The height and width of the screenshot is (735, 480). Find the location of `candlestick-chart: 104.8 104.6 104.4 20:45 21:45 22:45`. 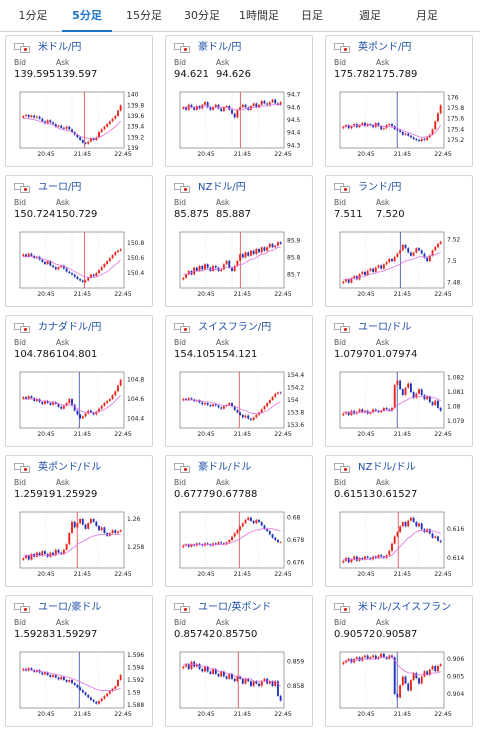

candlestick-chart: 104.8 104.6 104.4 20:45 21:45 22:45 is located at coordinates (80, 407).